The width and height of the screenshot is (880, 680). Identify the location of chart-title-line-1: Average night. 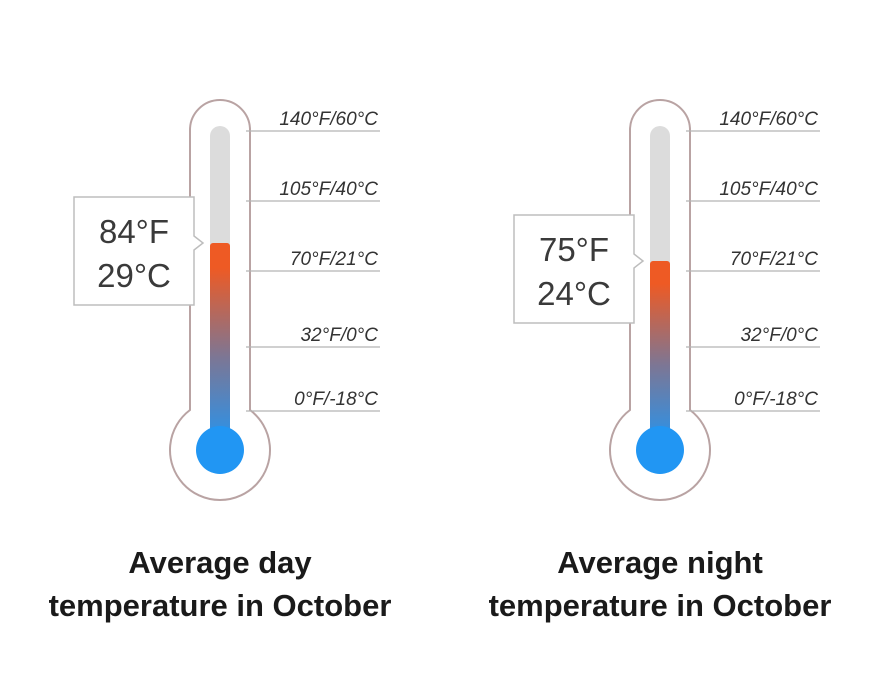
(660, 562).